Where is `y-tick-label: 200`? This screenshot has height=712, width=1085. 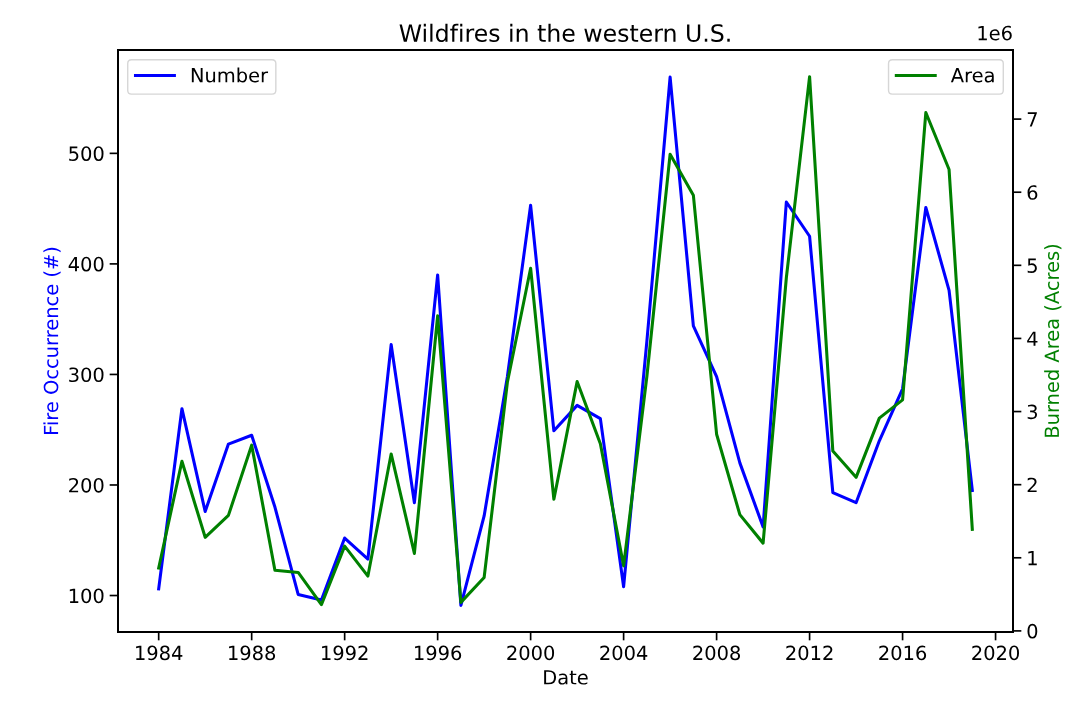
y-tick-label: 200 is located at coordinates (86, 485).